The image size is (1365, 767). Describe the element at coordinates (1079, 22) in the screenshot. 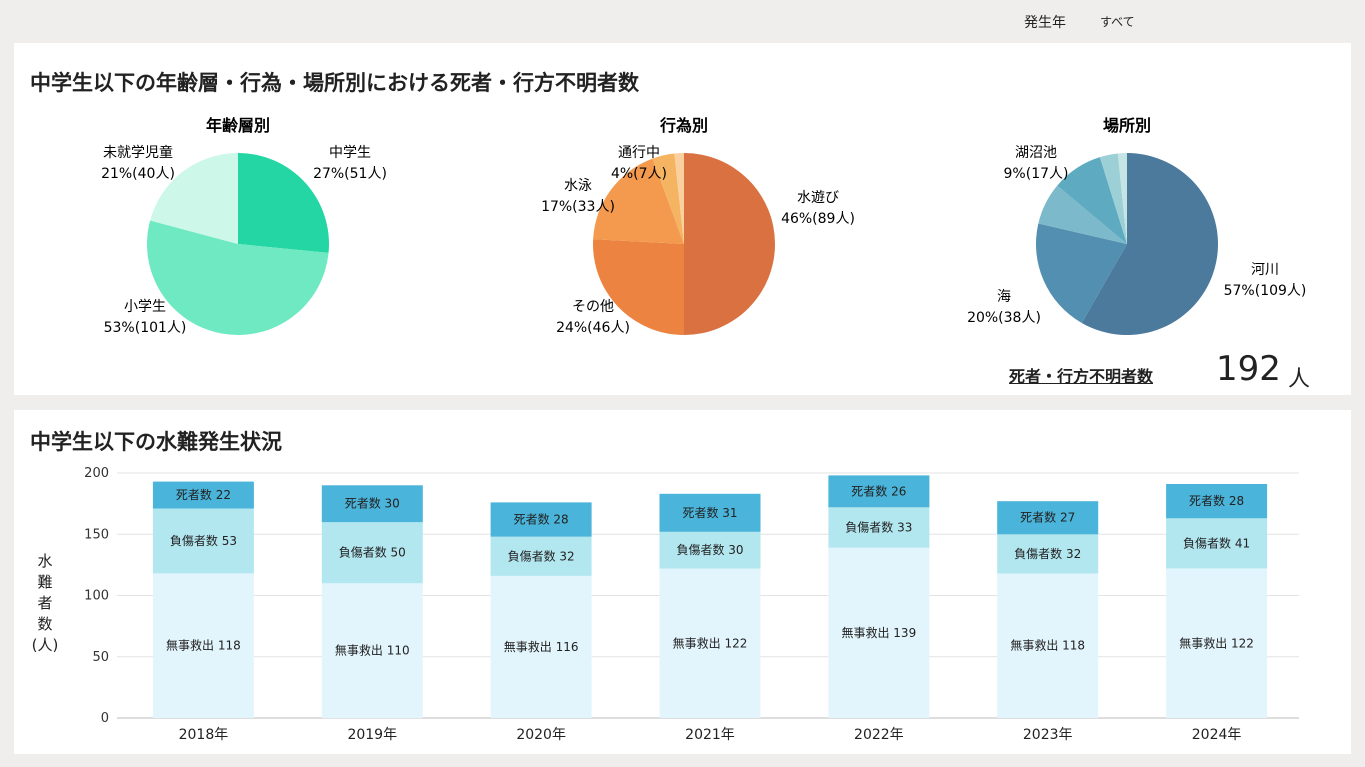

I see `year-filter: 発生年 すべて` at that location.